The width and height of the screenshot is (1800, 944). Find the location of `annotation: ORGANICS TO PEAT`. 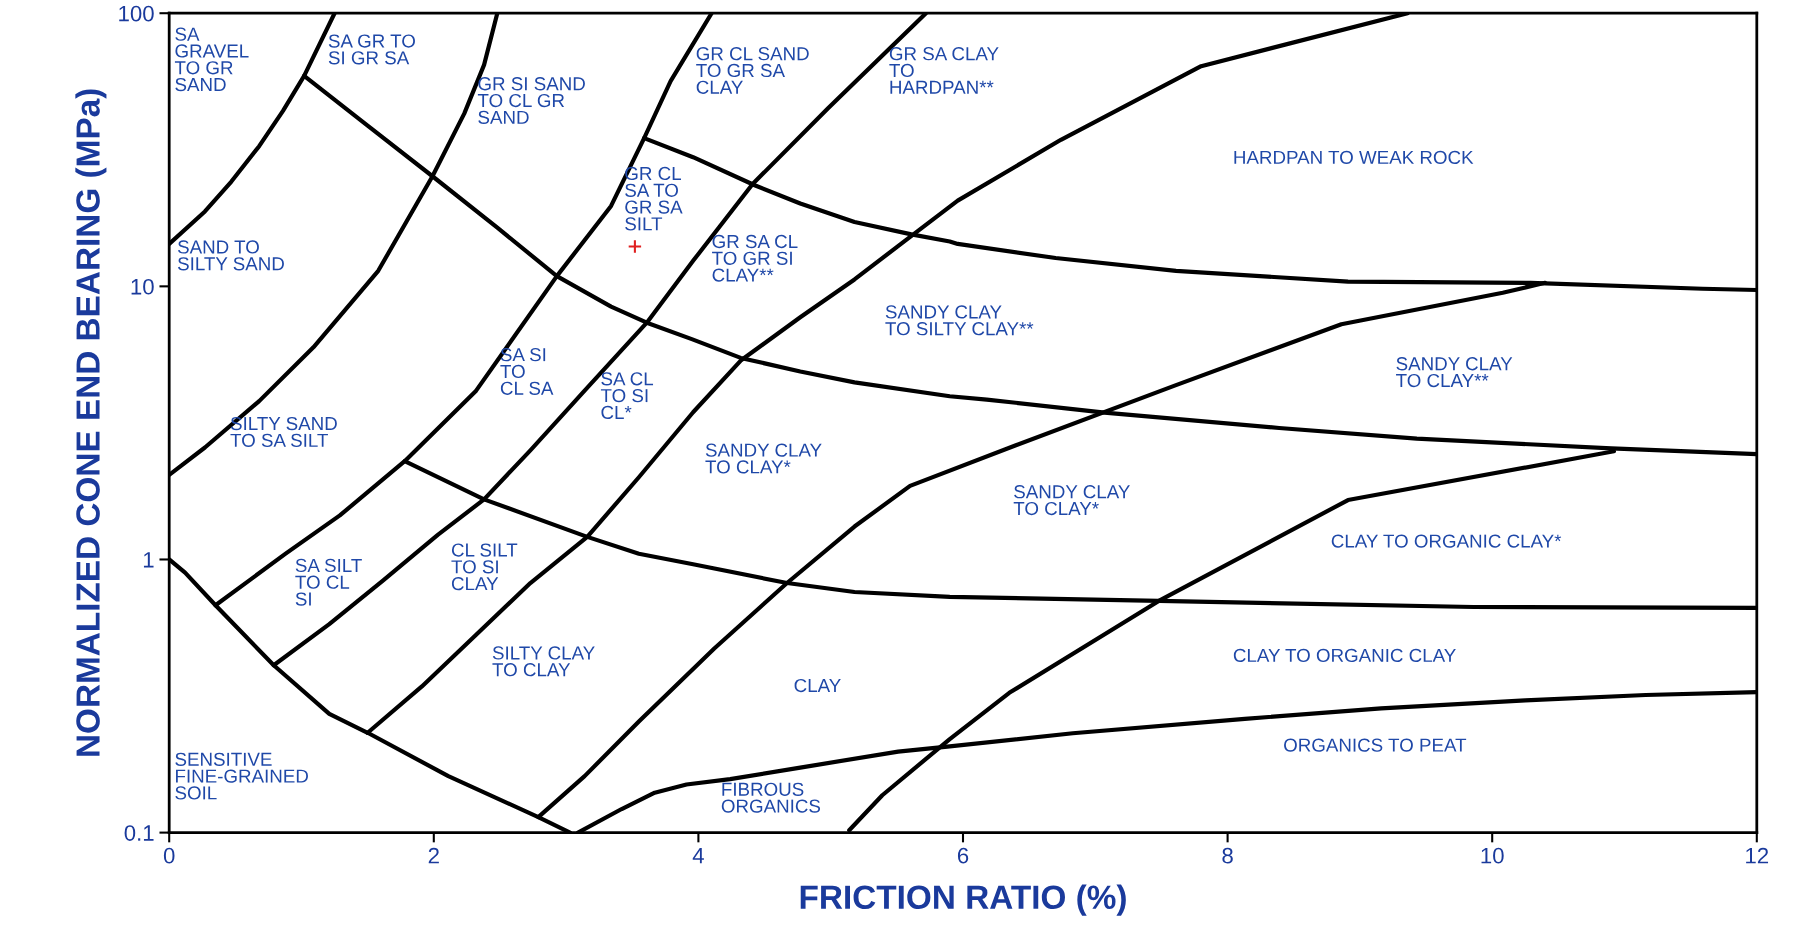

annotation: ORGANICS TO PEAT is located at coordinates (1375, 745).